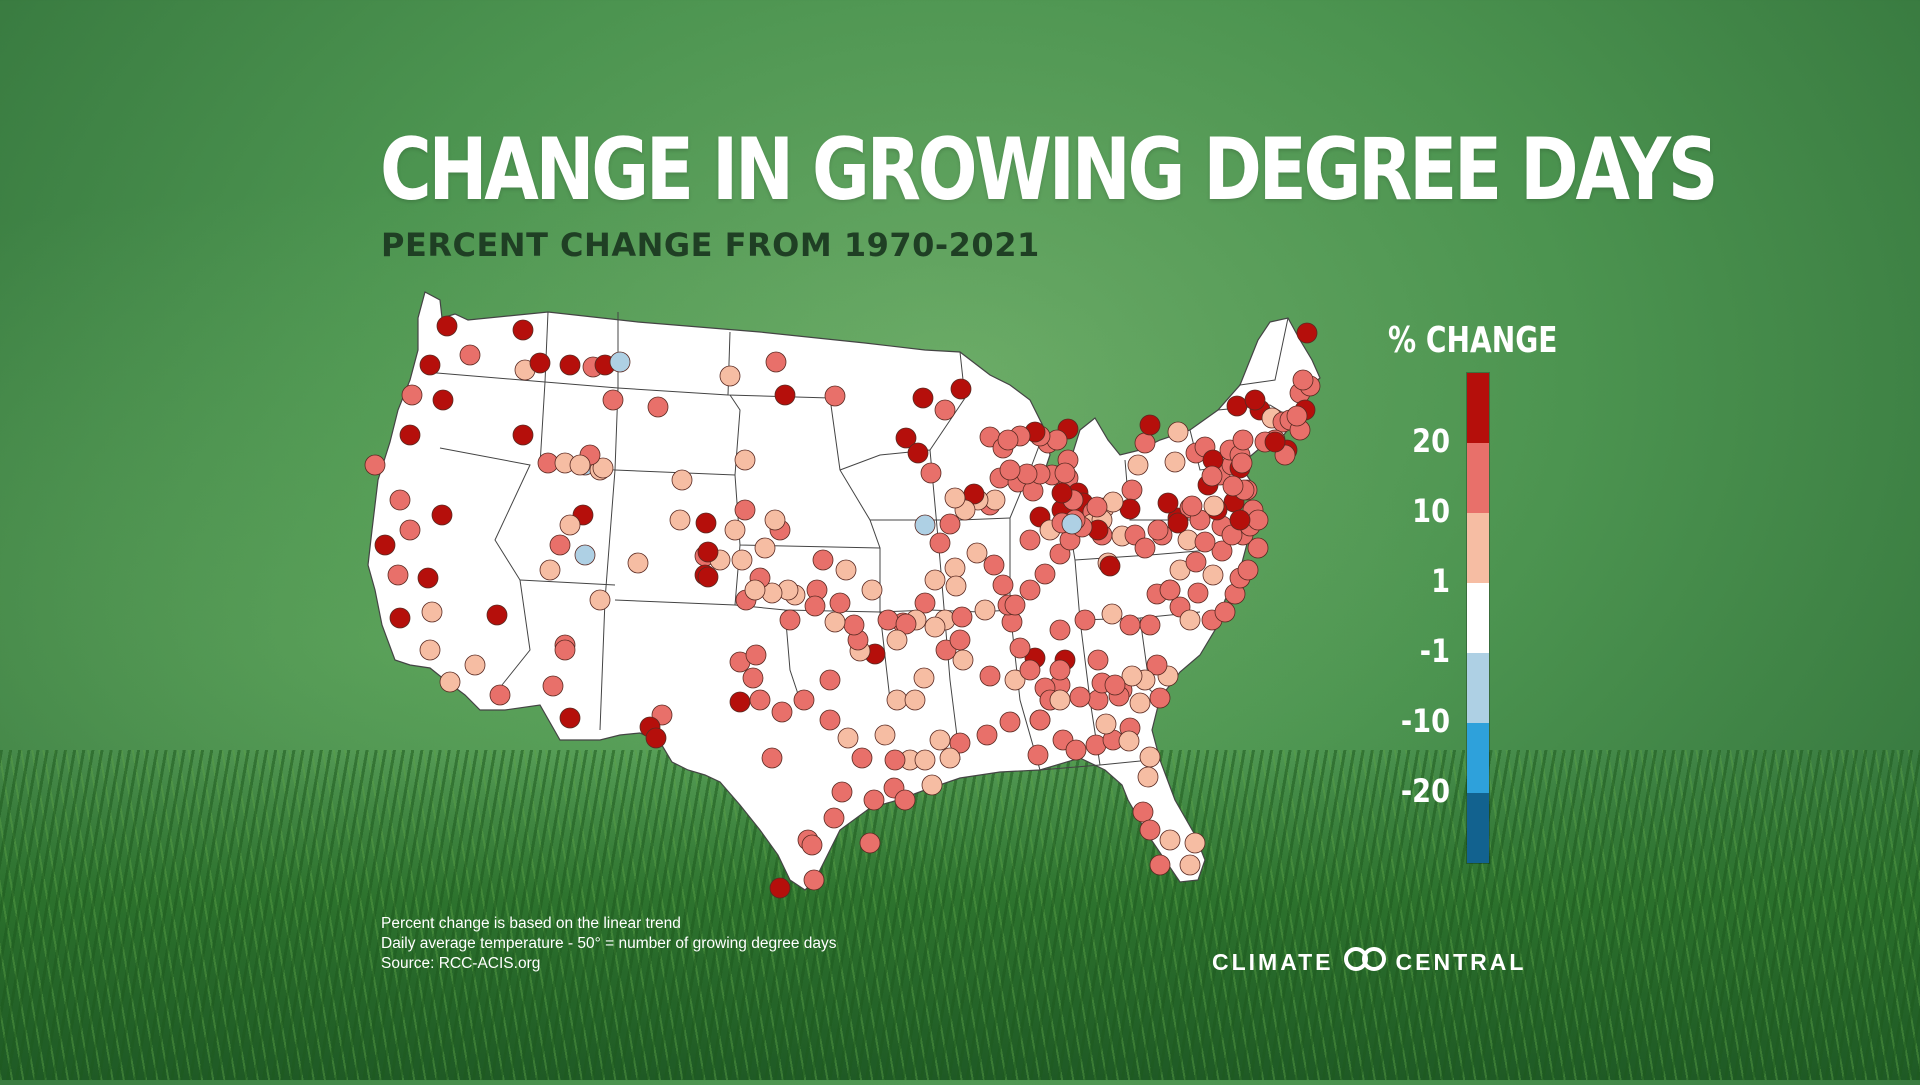  What do you see at coordinates (1478, 478) in the screenshot?
I see `legend-swatch-mid-red` at bounding box center [1478, 478].